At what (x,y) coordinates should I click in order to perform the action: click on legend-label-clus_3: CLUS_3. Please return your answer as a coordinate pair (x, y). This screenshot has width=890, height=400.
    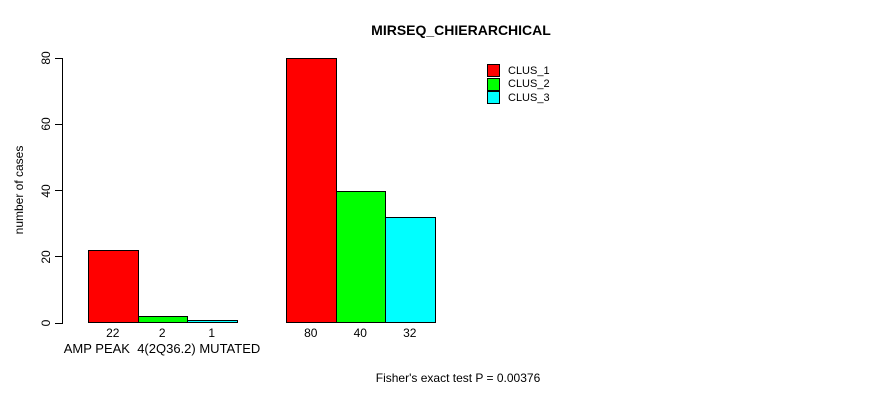
    Looking at the image, I should click on (529, 97).